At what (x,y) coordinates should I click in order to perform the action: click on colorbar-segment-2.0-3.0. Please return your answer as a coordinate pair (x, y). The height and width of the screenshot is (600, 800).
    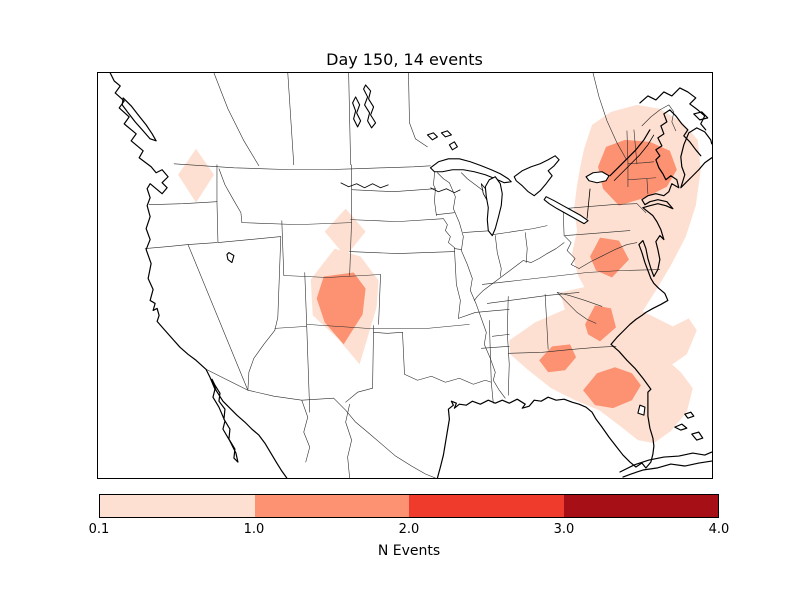
    Looking at the image, I should click on (486, 506).